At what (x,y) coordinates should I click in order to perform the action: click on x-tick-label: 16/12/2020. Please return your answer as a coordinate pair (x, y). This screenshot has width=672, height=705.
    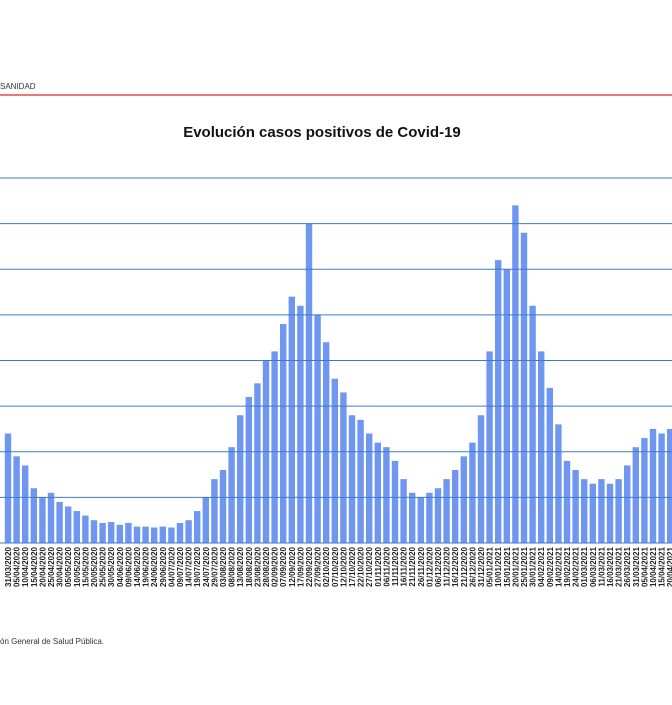
    Looking at the image, I should click on (455, 566).